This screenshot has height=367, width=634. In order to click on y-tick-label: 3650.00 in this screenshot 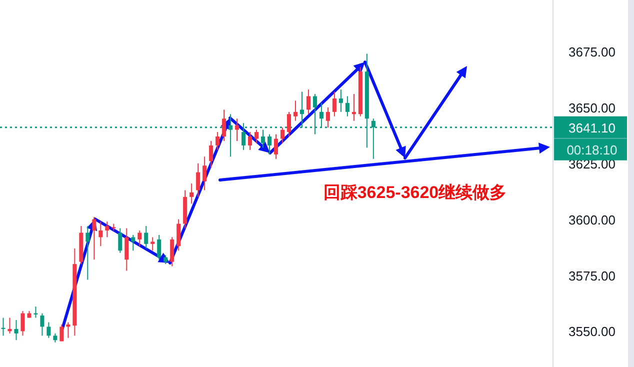, I will do `click(592, 108)`.